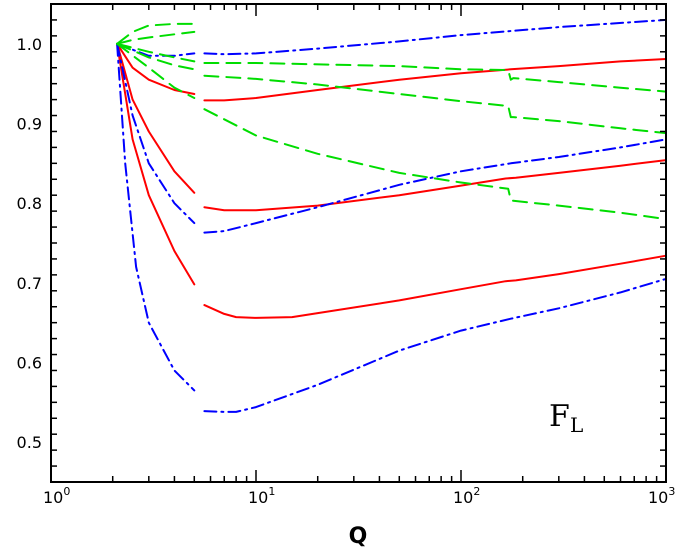 Image resolution: width=681 pixels, height=551 pixels. Describe the element at coordinates (29, 203) in the screenshot. I see `y-tick-label: 0.8` at that location.